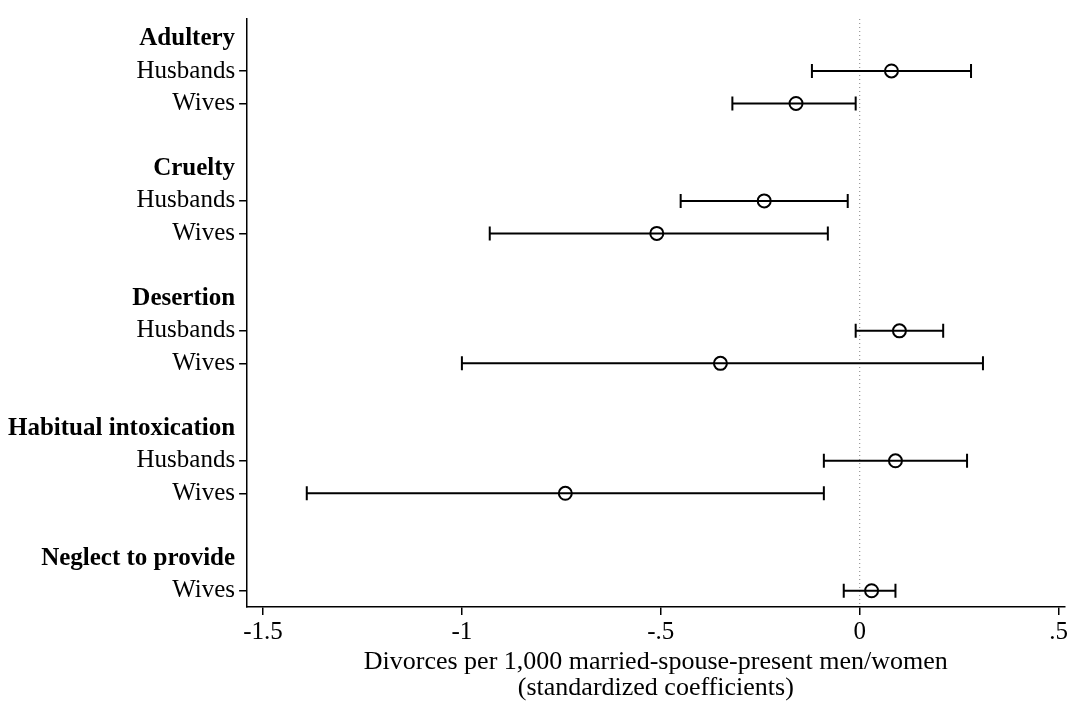 The width and height of the screenshot is (1073, 709). I want to click on y-tick-label: Cruelty, so click(194, 166).